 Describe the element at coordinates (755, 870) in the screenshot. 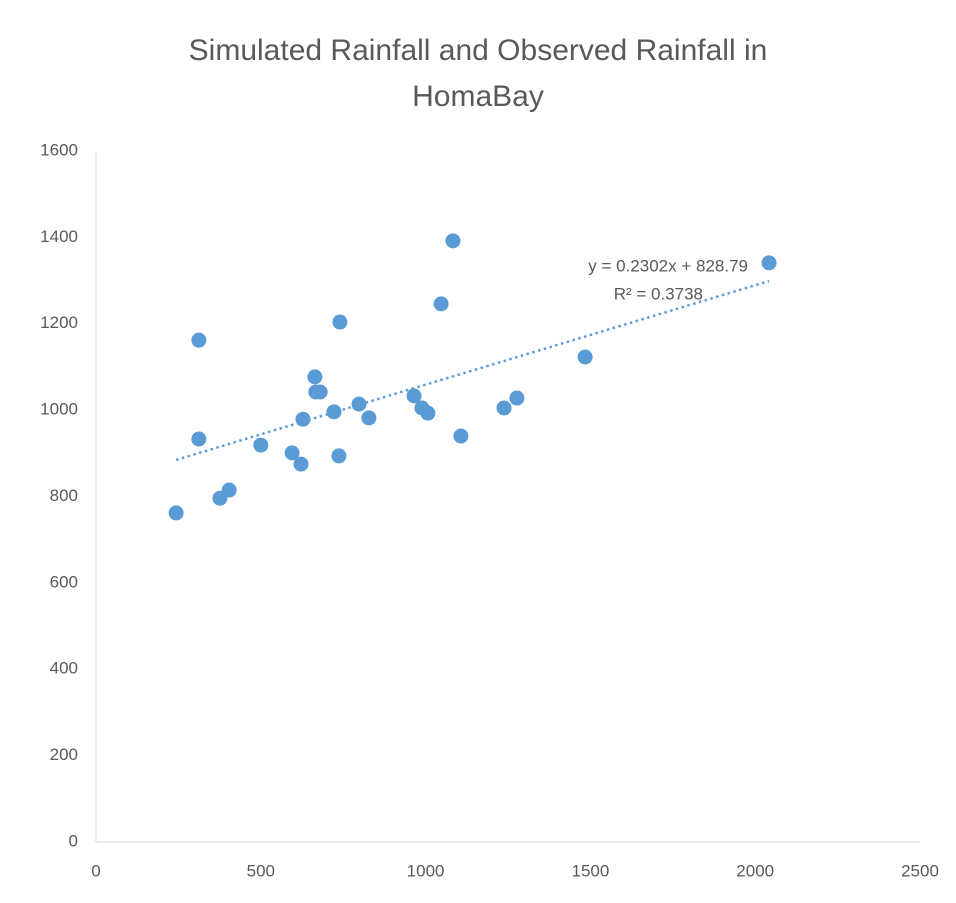

I see `x-tick-label: 2000` at that location.